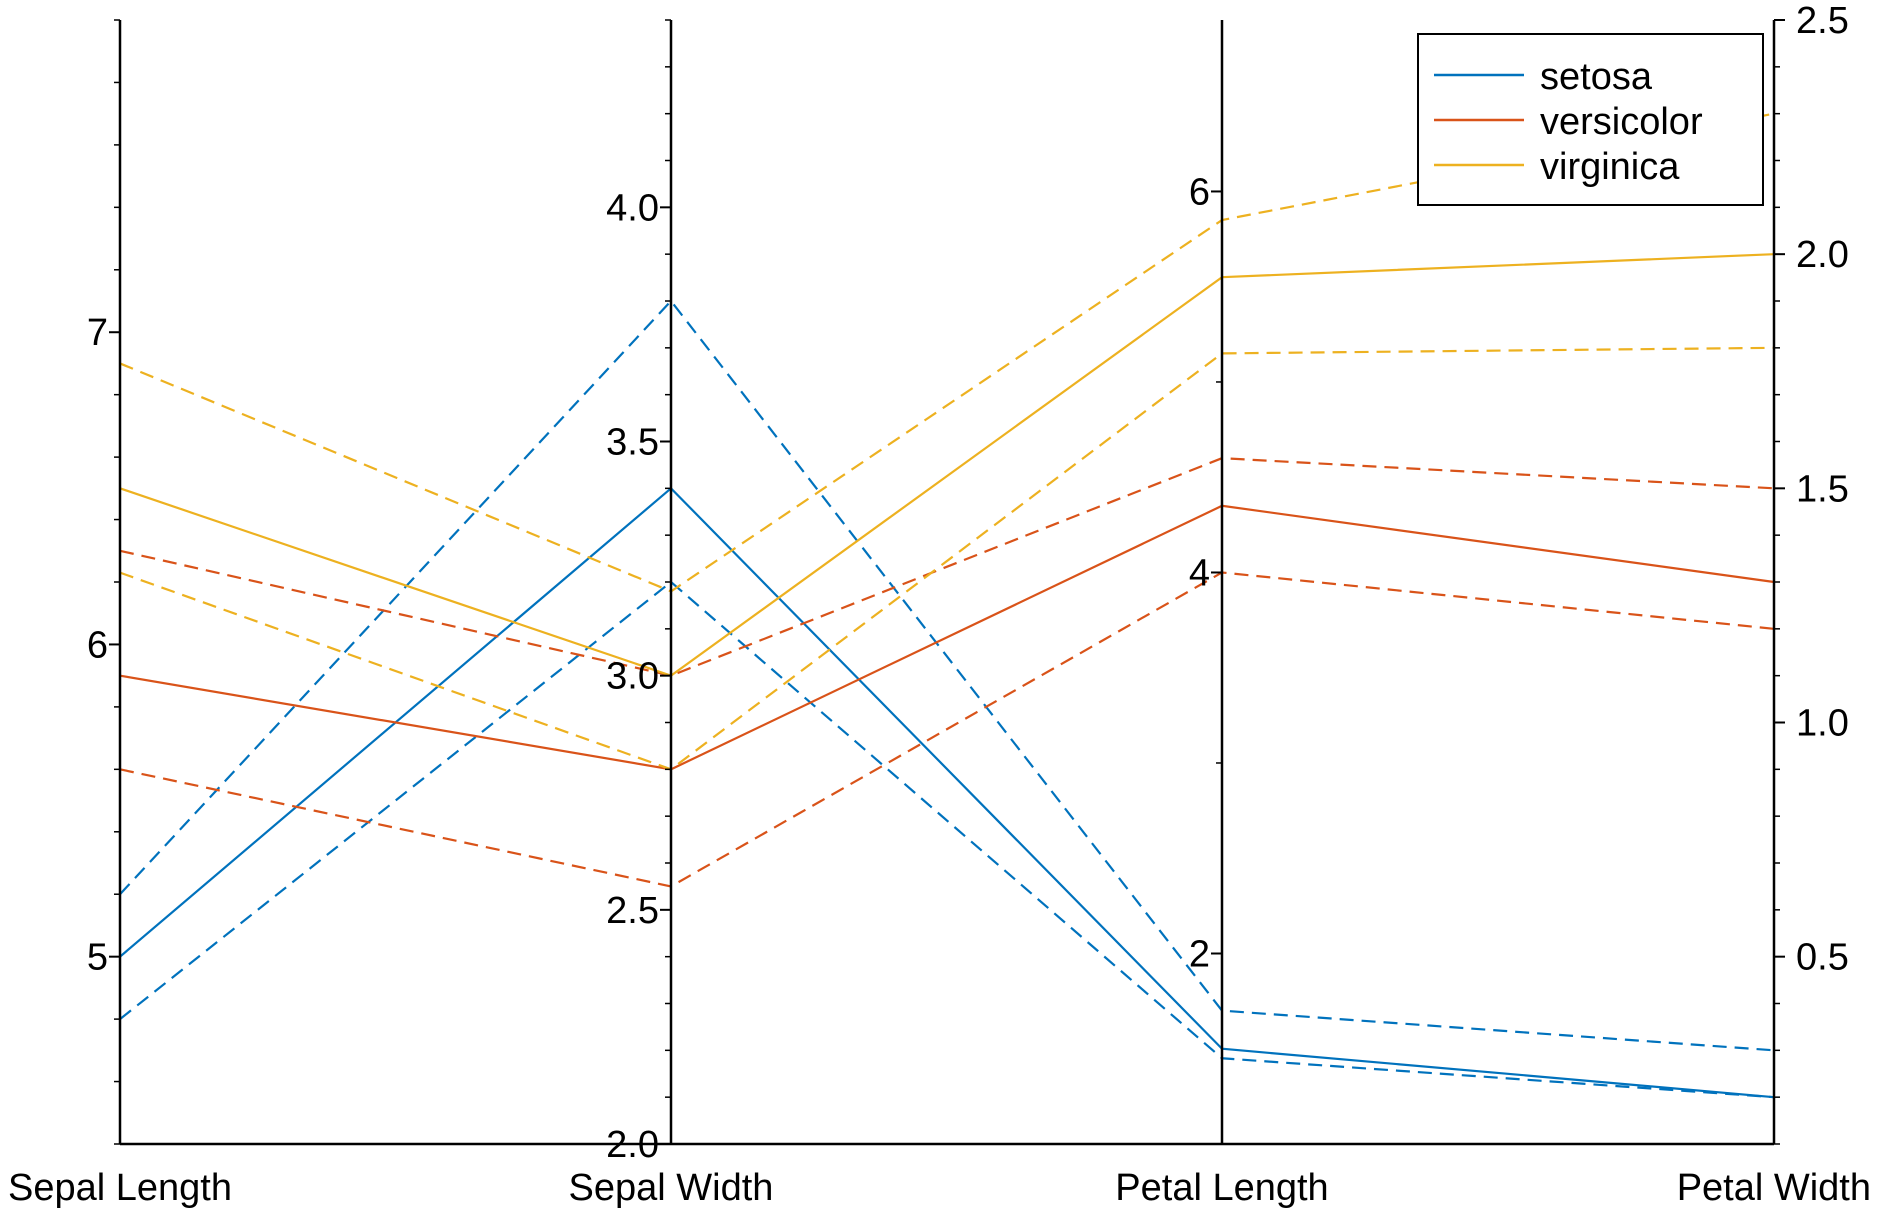 The image size is (1877, 1216). Describe the element at coordinates (632, 208) in the screenshot. I see `tick-label-sepal-width: 4.0` at that location.